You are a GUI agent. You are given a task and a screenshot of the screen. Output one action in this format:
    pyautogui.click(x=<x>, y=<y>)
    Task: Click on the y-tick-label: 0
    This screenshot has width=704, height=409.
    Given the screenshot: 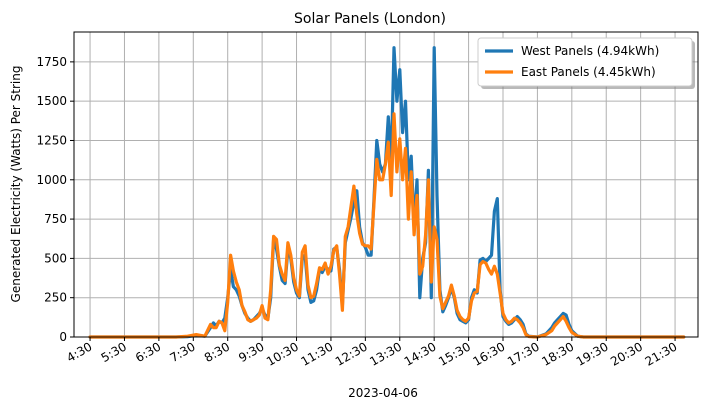 What is the action you would take?
    pyautogui.click(x=63, y=337)
    